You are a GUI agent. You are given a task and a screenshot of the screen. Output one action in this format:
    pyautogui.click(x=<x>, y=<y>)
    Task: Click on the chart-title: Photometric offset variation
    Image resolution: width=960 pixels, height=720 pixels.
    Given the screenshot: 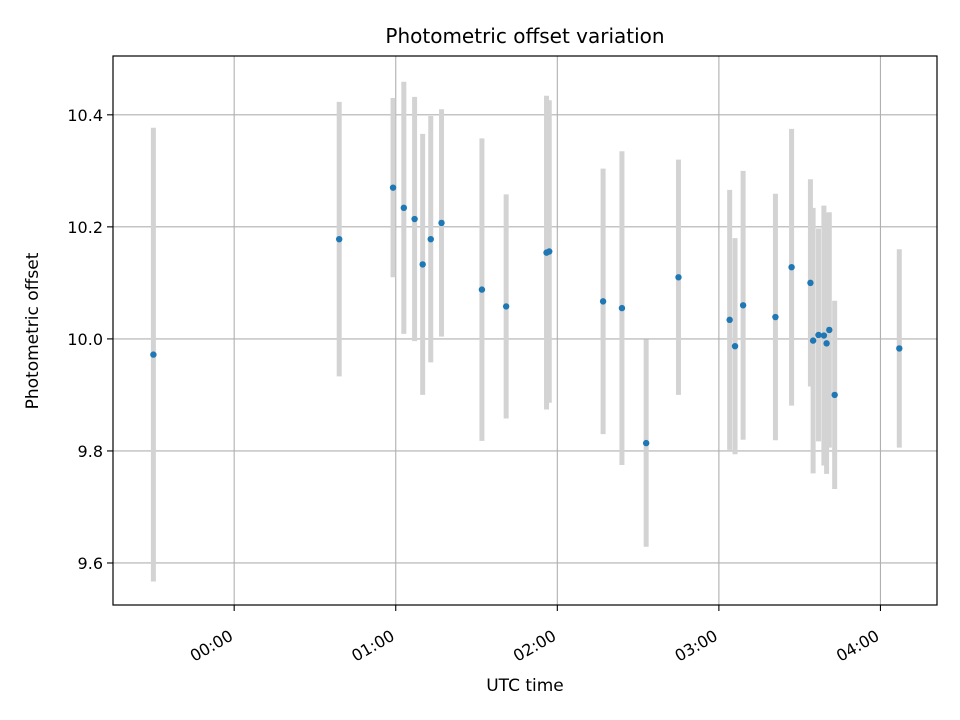 What is the action you would take?
    pyautogui.click(x=524, y=36)
    